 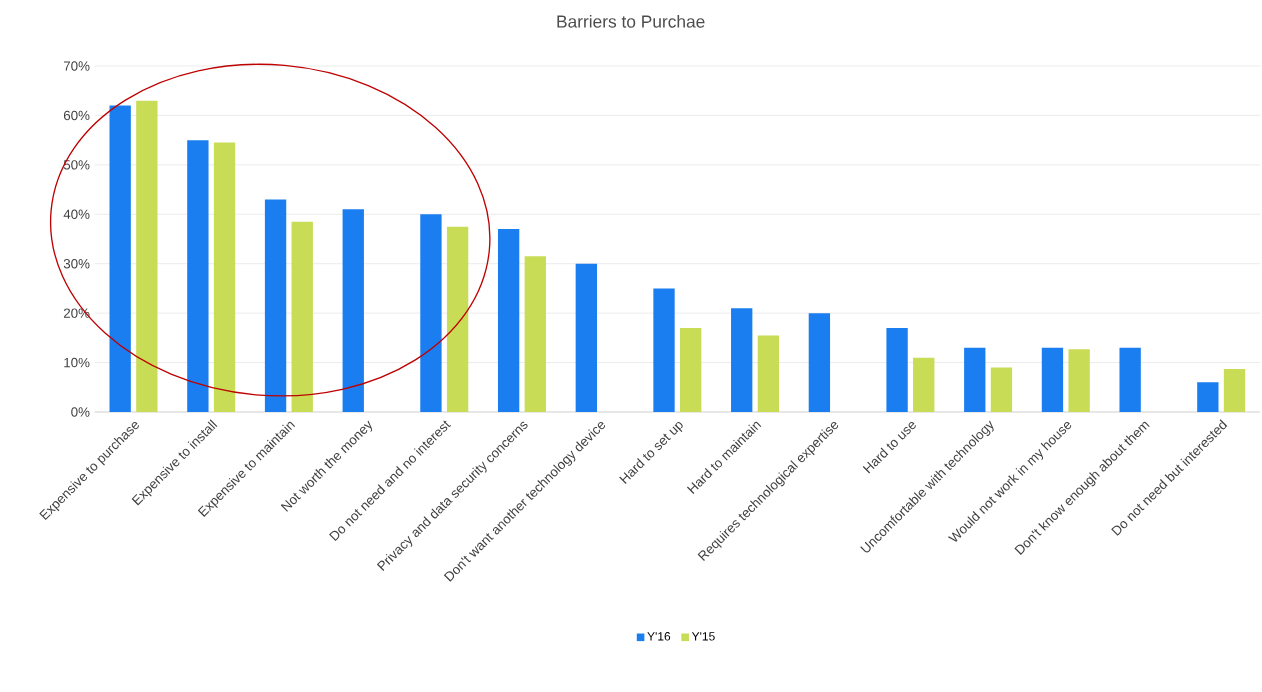 What do you see at coordinates (76, 66) in the screenshot?
I see `y-tick-label: 70%` at bounding box center [76, 66].